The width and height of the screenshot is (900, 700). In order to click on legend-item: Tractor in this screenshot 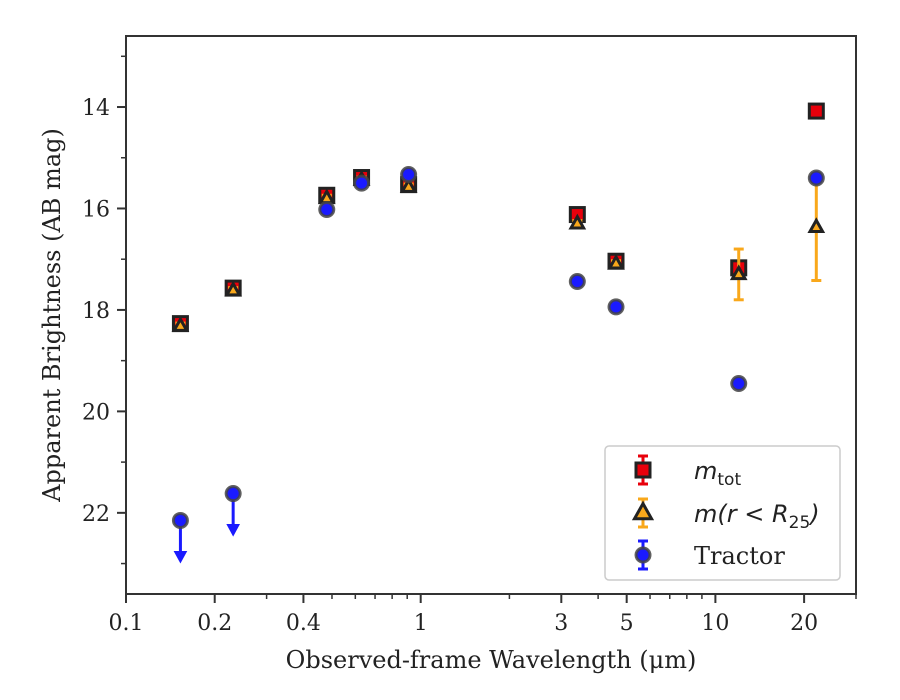, I will do `click(709, 555)`.